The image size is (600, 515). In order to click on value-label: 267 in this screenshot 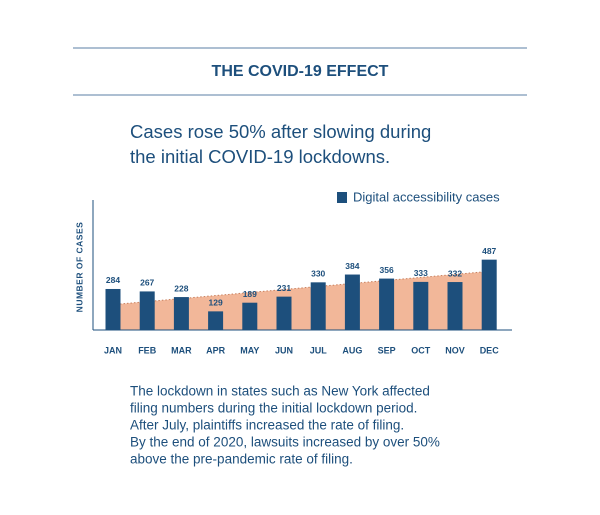, I will do `click(147, 283)`.